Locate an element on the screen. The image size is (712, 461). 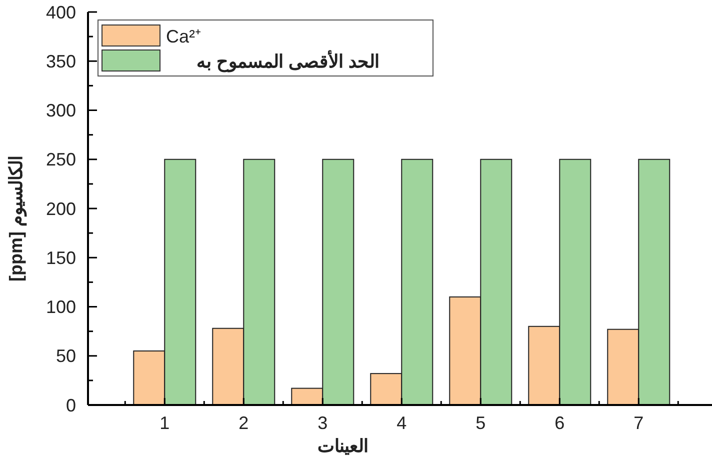
x-tick-label: 4 is located at coordinates (401, 423).